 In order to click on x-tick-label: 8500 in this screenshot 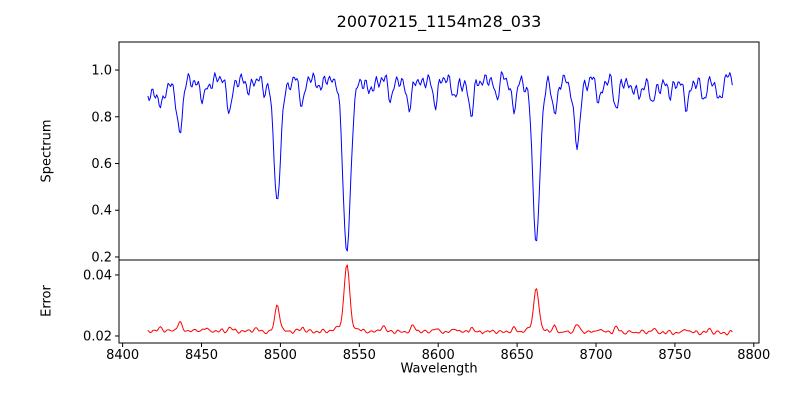, I will do `click(280, 355)`.